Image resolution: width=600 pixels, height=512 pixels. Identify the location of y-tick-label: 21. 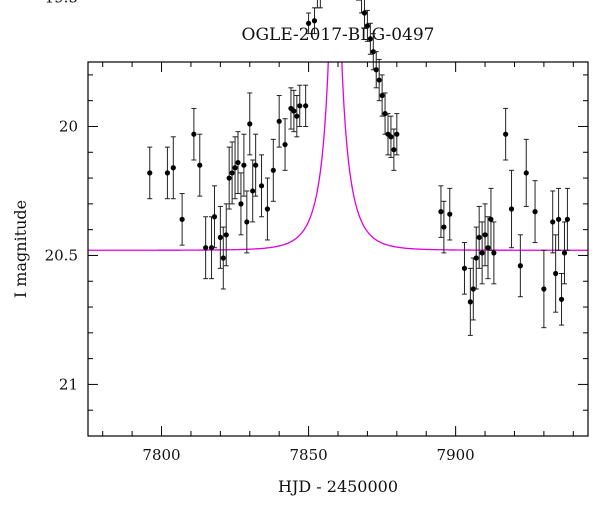
(68, 384).